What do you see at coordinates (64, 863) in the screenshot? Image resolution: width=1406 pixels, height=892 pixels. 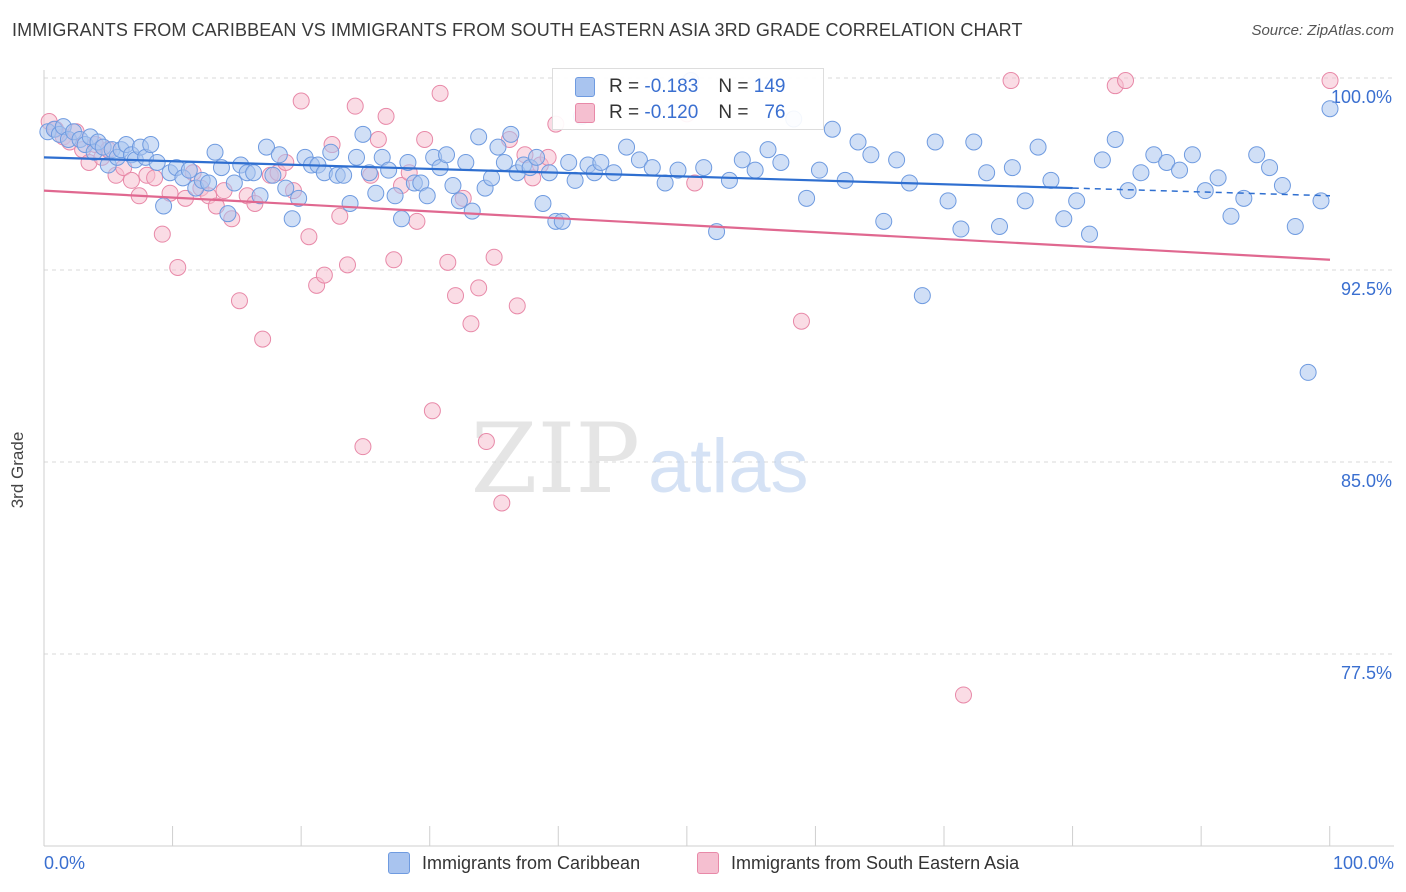 I see `x-tick-label-min: 0.0%` at bounding box center [64, 863].